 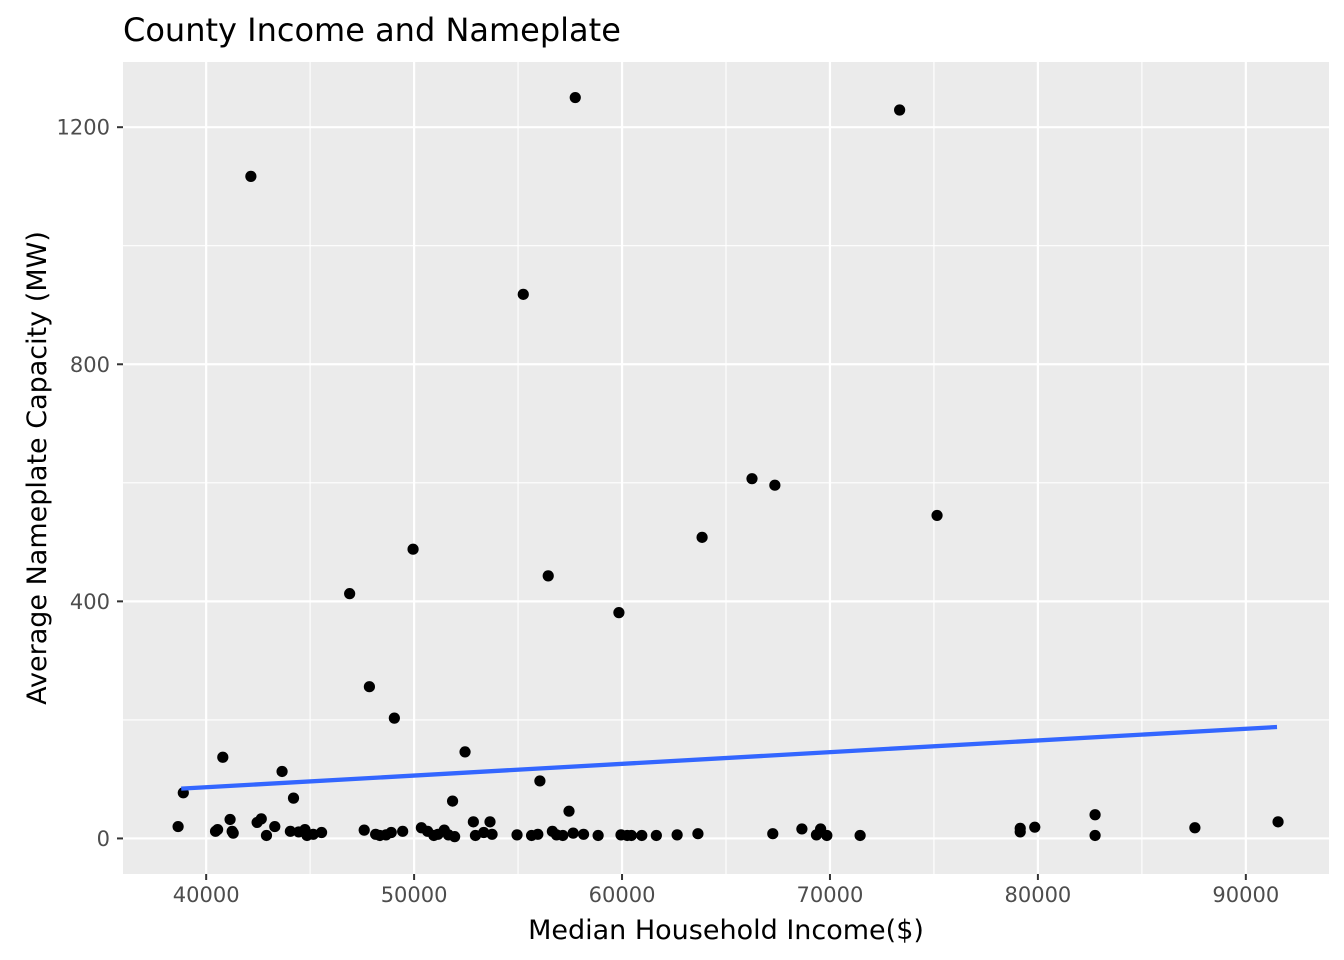 What do you see at coordinates (37, 468) in the screenshot?
I see `y-axis-title: Average Nameplate Capacity (MW)` at bounding box center [37, 468].